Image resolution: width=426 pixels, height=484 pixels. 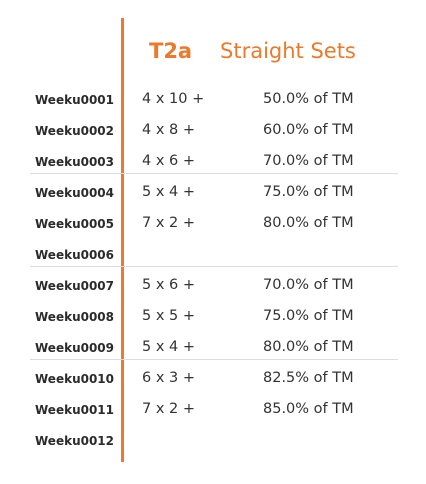 I want to click on training-max-percent: 85.0% of TM, so click(x=308, y=409).